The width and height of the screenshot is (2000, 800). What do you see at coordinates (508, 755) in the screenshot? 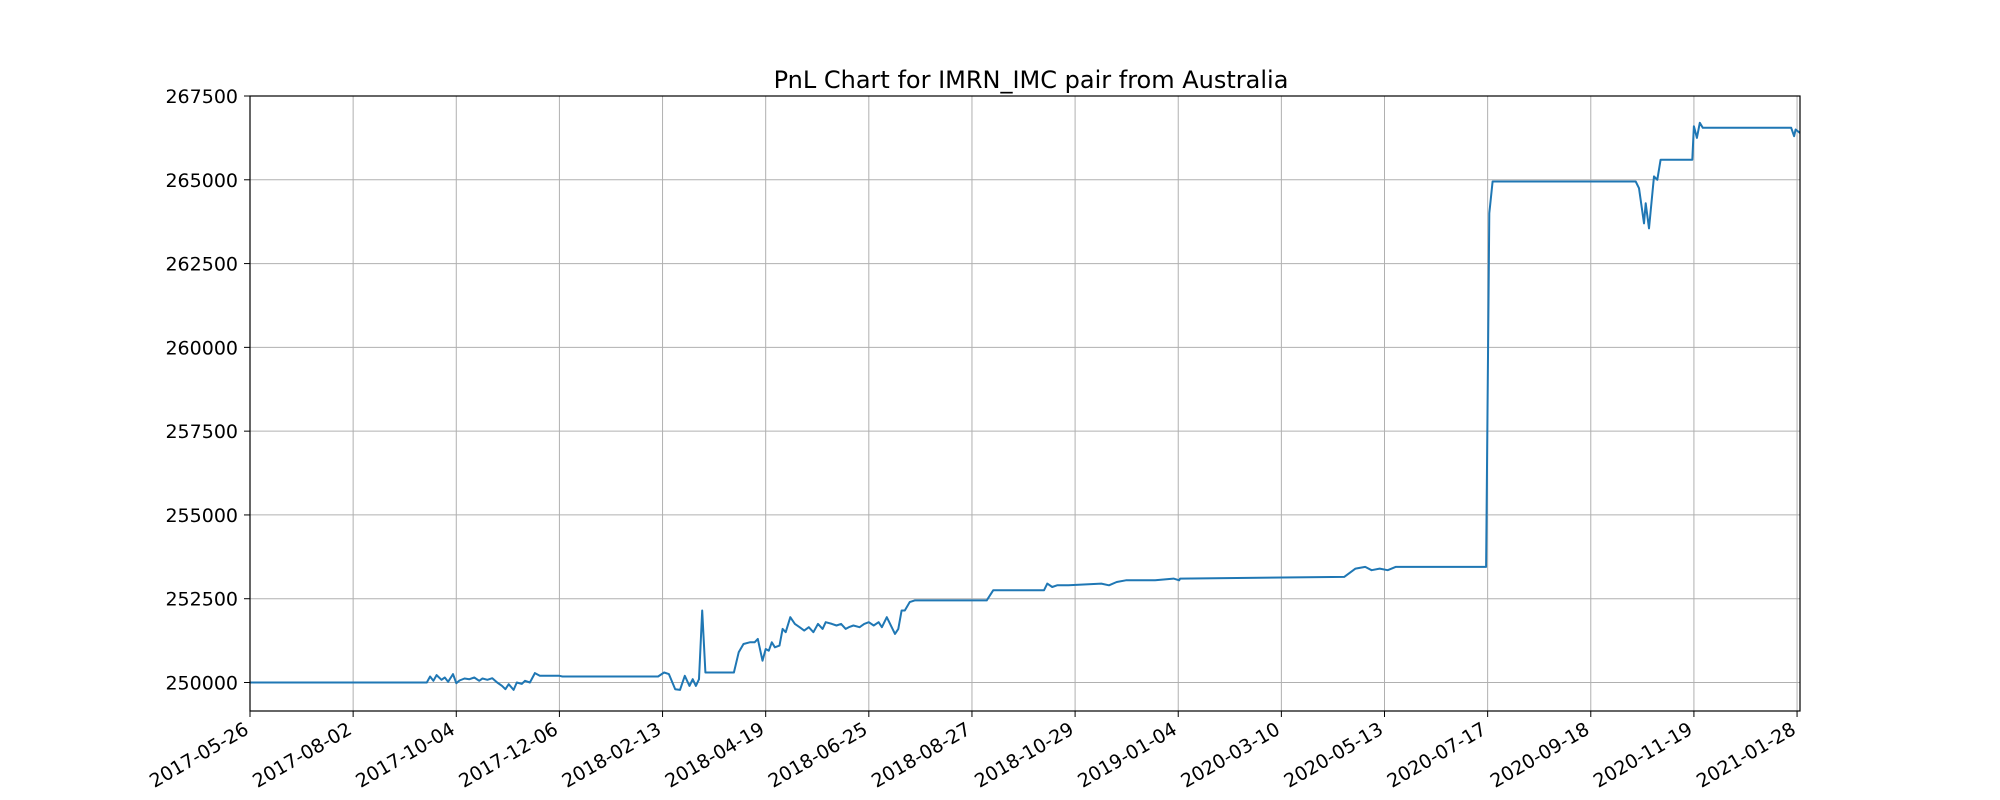
I see `x-tick-label: 2017-12-06` at bounding box center [508, 755].